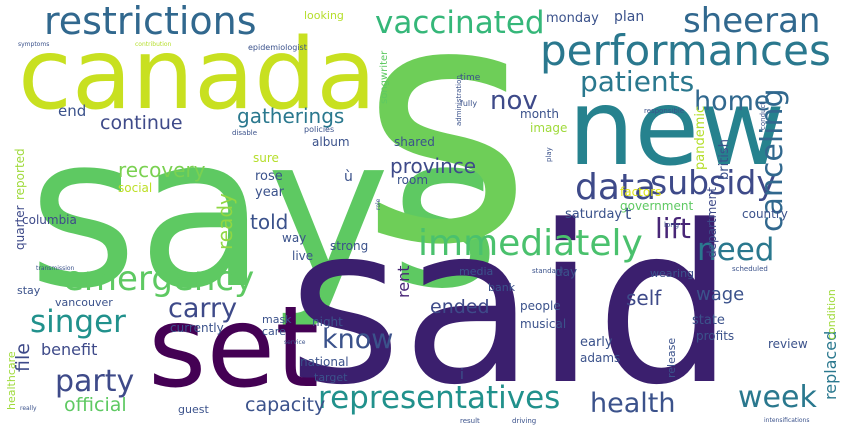  What do you see at coordinates (752, 21) in the screenshot?
I see `word-sheeran: sheeran` at bounding box center [752, 21].